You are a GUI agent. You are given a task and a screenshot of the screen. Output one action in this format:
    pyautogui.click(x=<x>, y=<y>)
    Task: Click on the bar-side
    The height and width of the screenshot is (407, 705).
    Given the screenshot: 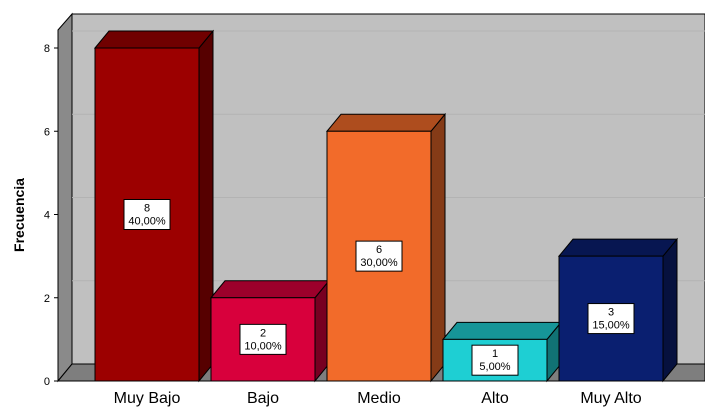 What is the action you would take?
    pyautogui.click(x=670, y=310)
    